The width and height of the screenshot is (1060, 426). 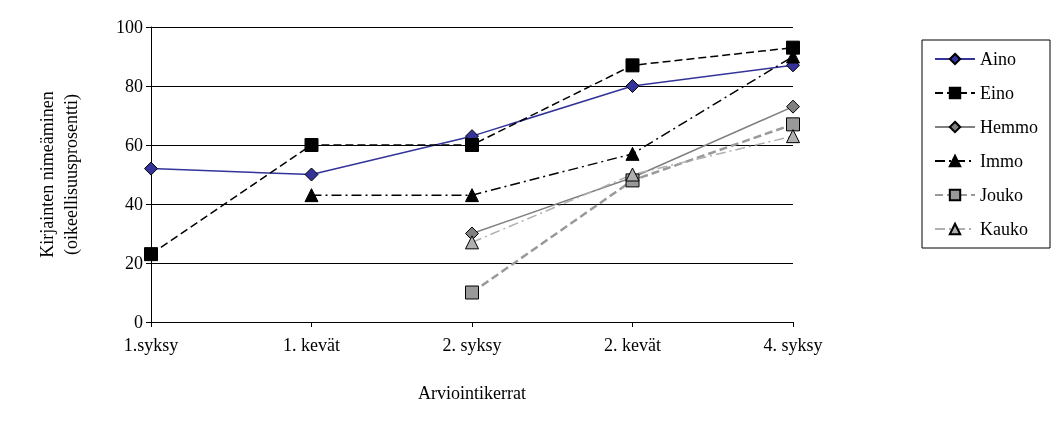 I want to click on x-tick-label: 1.syksy, so click(x=151, y=345).